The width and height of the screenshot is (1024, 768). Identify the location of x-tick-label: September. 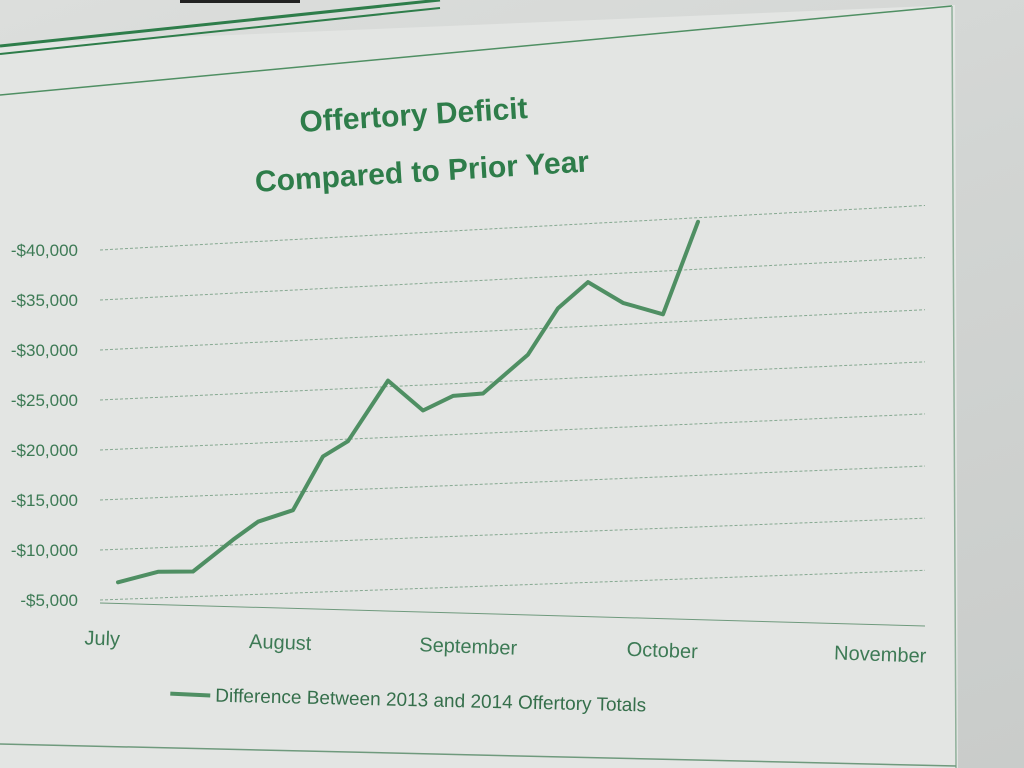
(468, 646).